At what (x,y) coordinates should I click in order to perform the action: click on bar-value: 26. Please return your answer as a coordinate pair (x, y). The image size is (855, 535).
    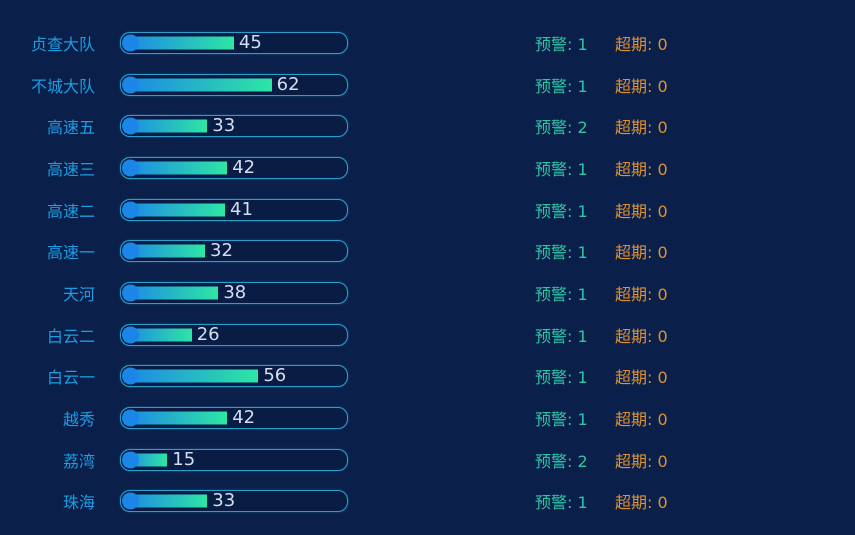
    Looking at the image, I should click on (208, 334).